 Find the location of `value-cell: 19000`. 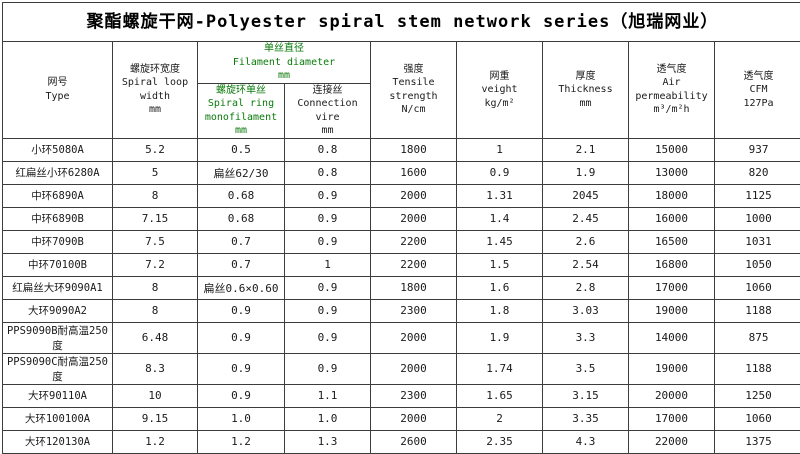

value-cell: 19000 is located at coordinates (672, 368).